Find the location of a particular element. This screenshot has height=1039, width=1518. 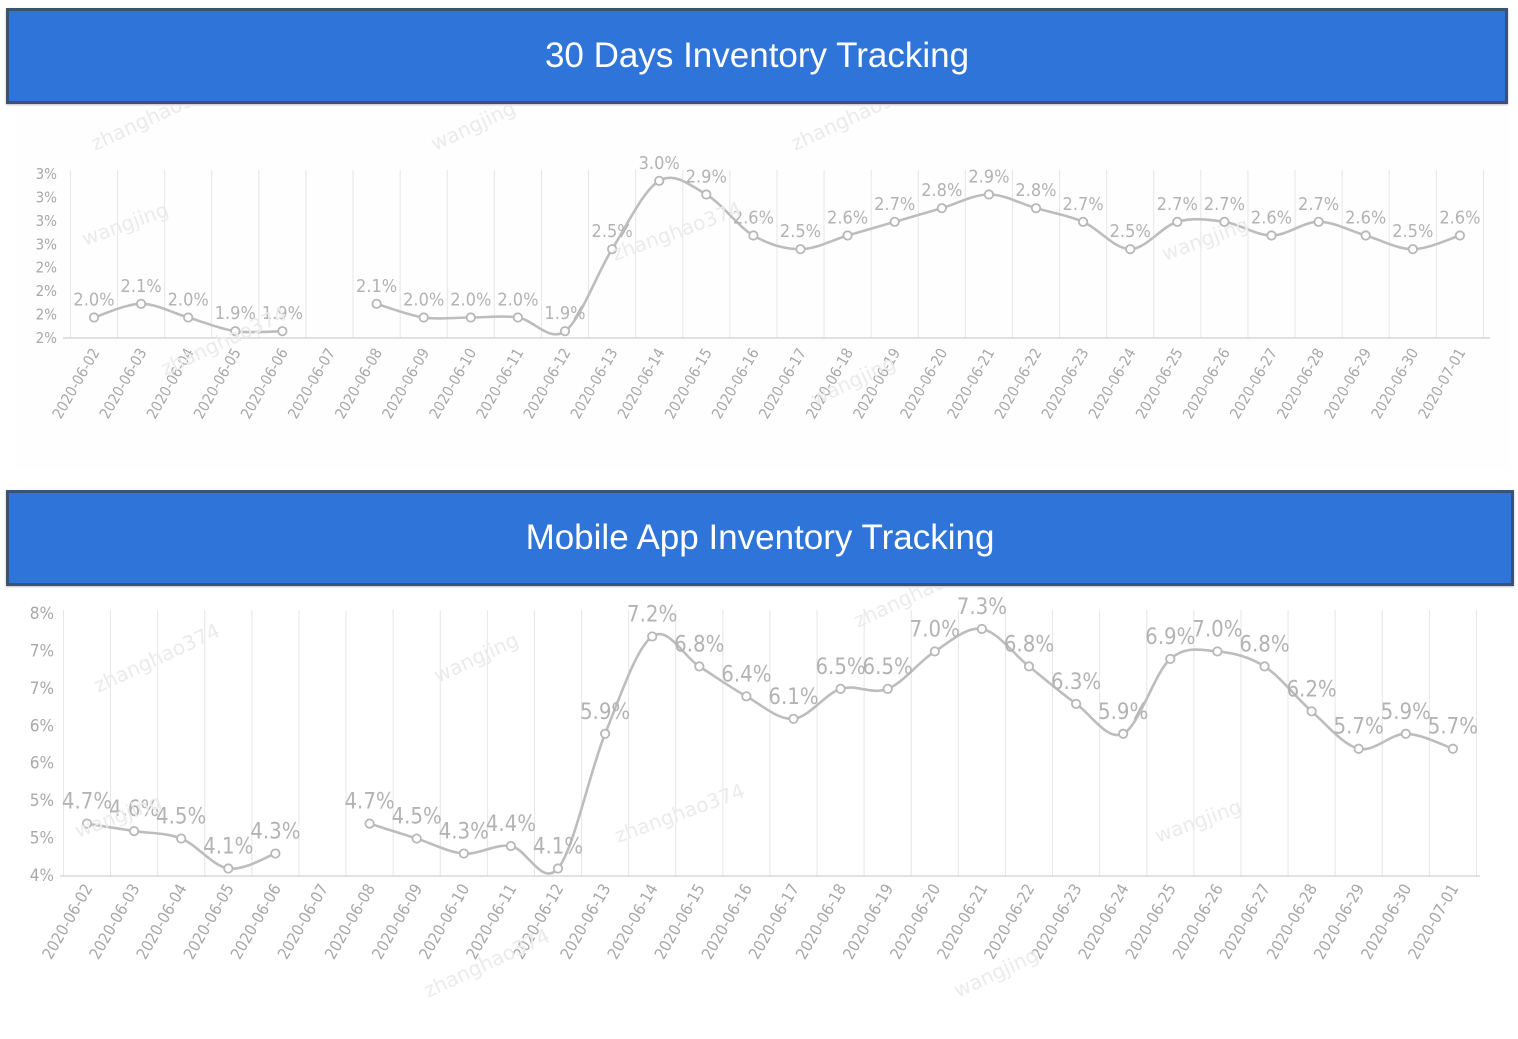

data-label: 6.1% is located at coordinates (793, 697).